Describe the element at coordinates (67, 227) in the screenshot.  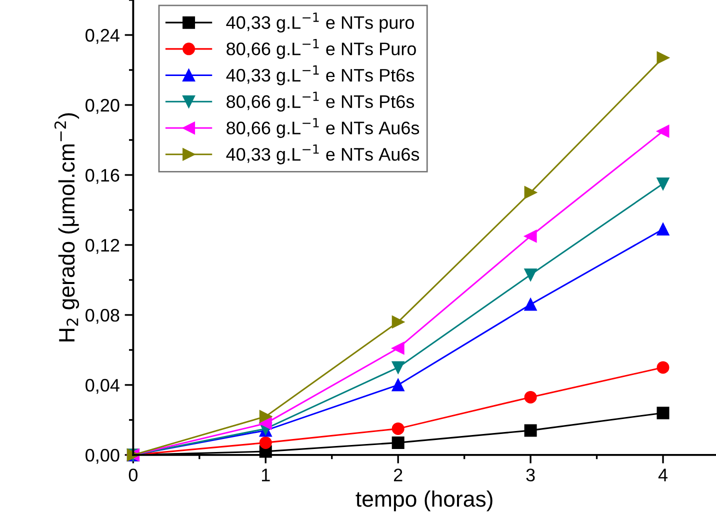
I see `y-axis-title: H$_{2}$ gerado (μmol.cm$^{−2}$)` at that location.